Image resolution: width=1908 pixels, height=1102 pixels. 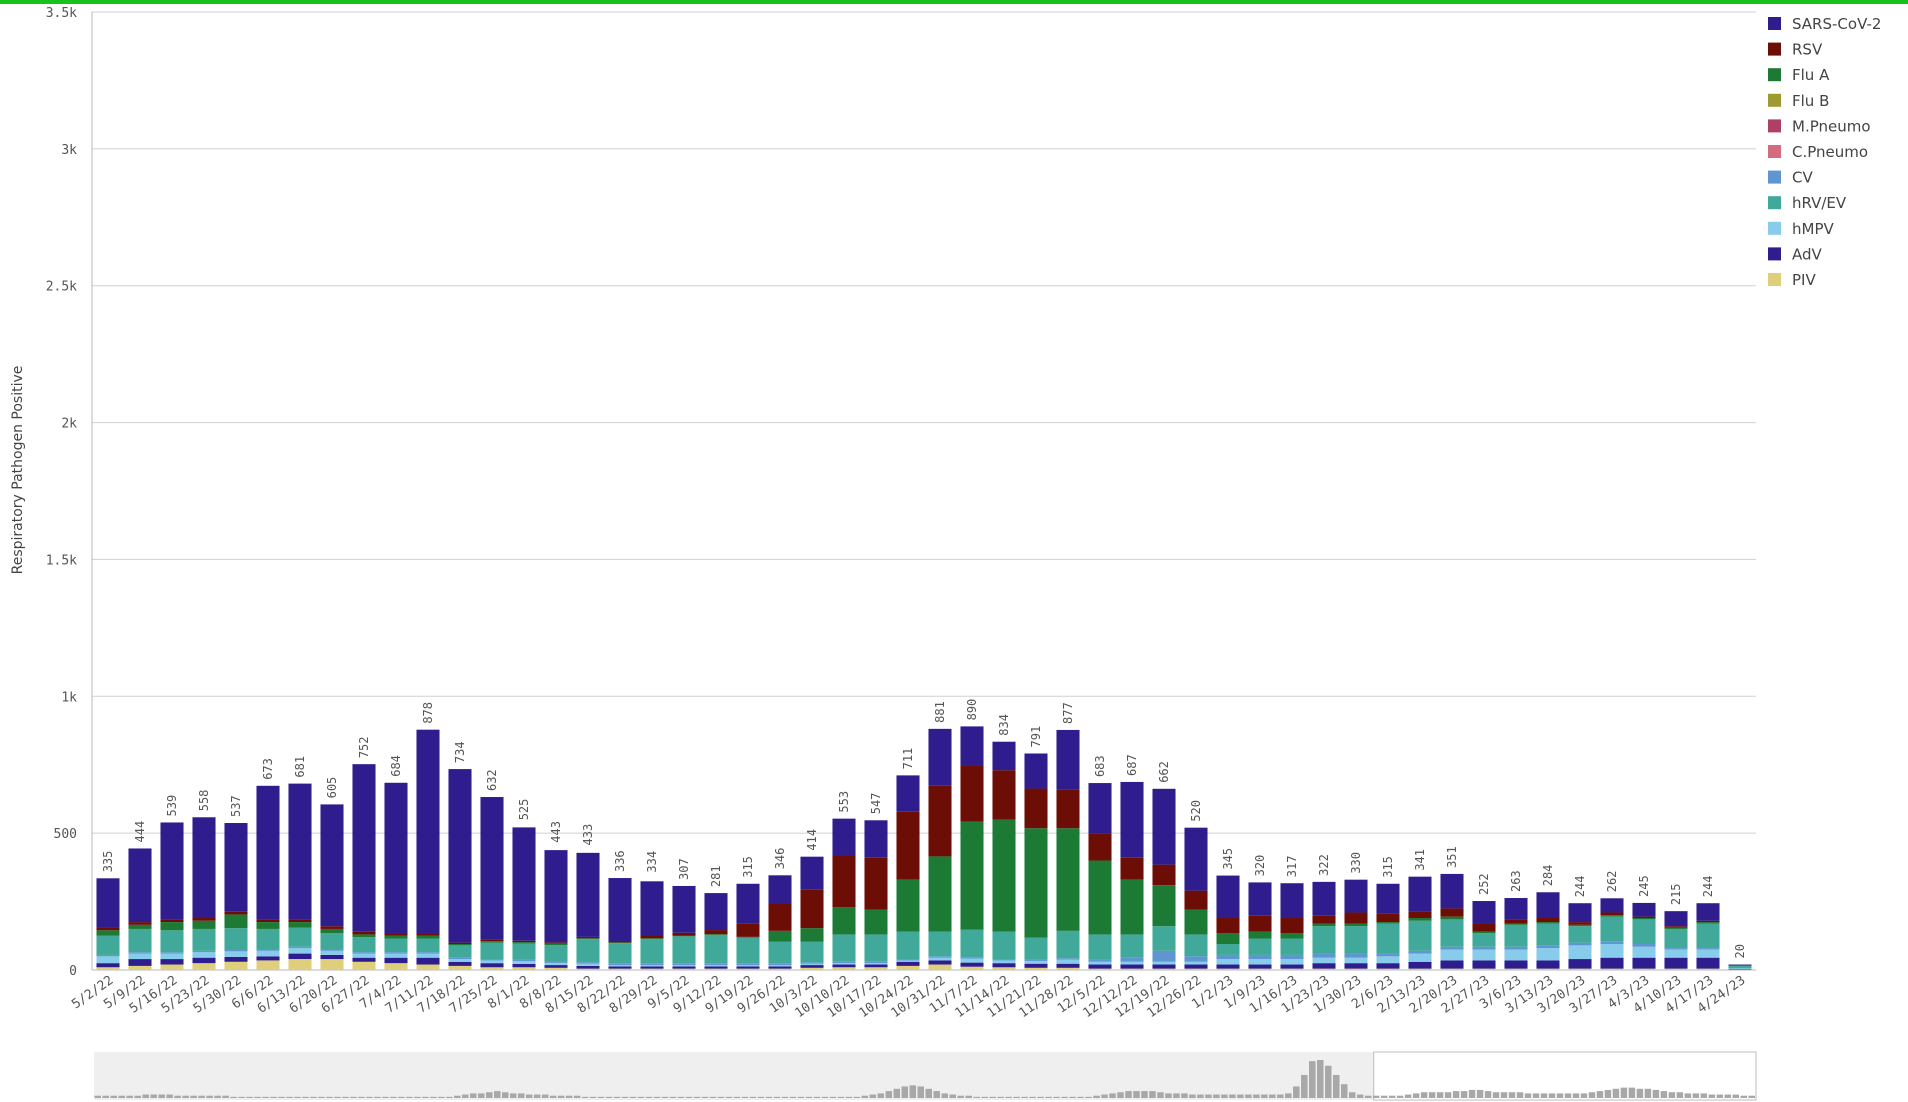 What do you see at coordinates (1036, 861) in the screenshot?
I see `bar-11/21/22` at bounding box center [1036, 861].